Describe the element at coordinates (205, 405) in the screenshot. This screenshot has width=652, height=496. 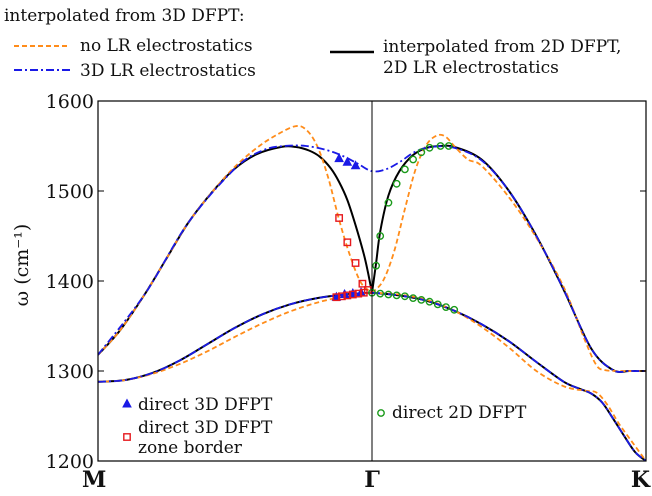
I see `legend-label-direct-3d: direct 3D DFPT` at that location.